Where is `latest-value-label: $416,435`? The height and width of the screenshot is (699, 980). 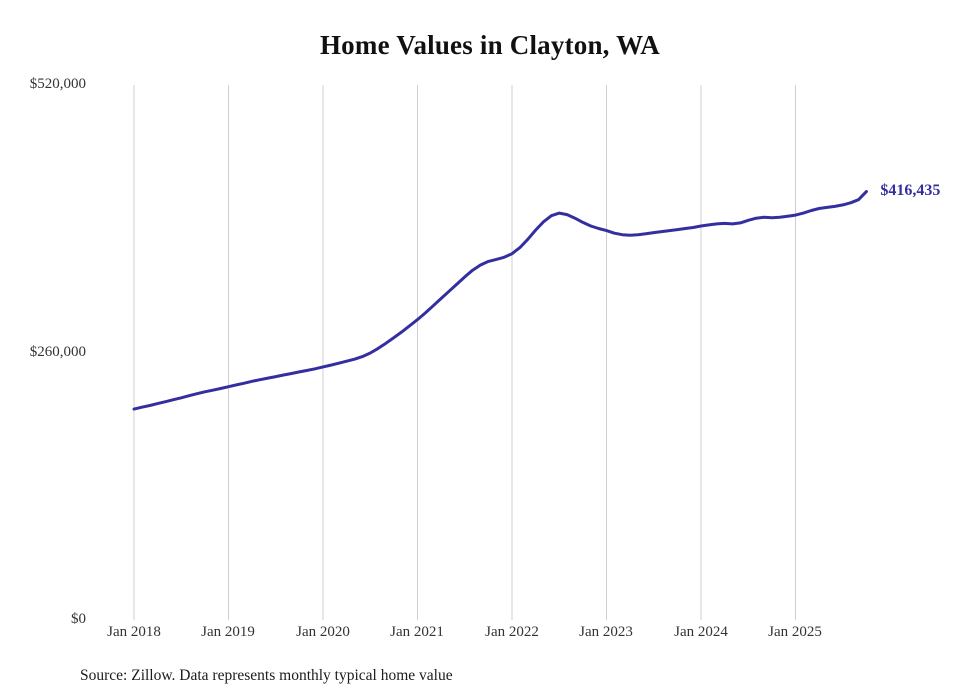
latest-value-label: $416,435 is located at coordinates (910, 190).